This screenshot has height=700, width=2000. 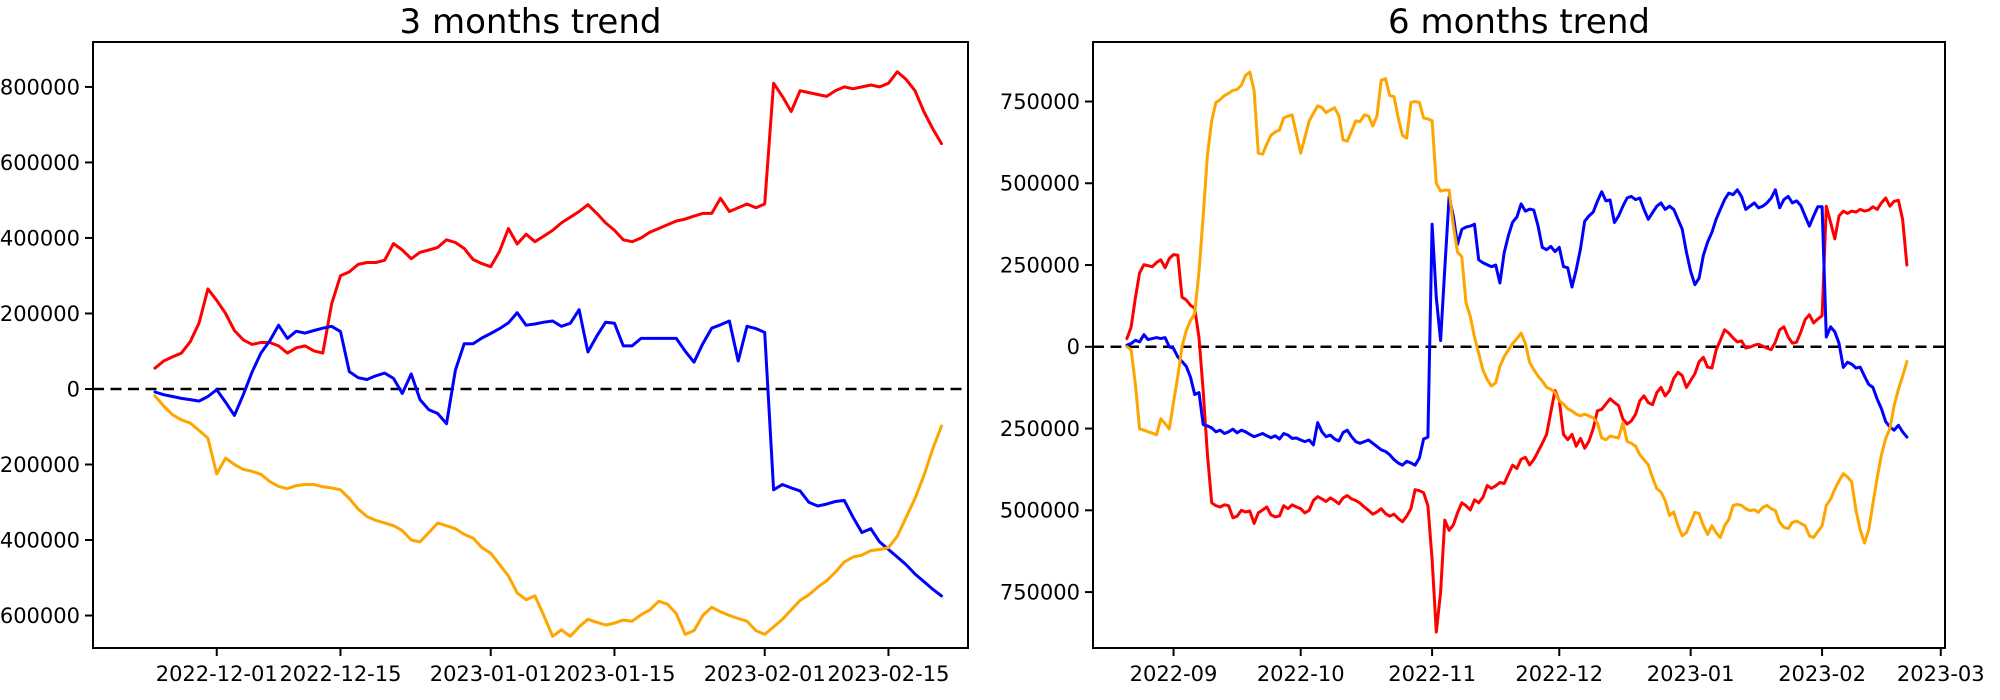 I want to click on y-tick-label: 800000, so click(x=40, y=87).